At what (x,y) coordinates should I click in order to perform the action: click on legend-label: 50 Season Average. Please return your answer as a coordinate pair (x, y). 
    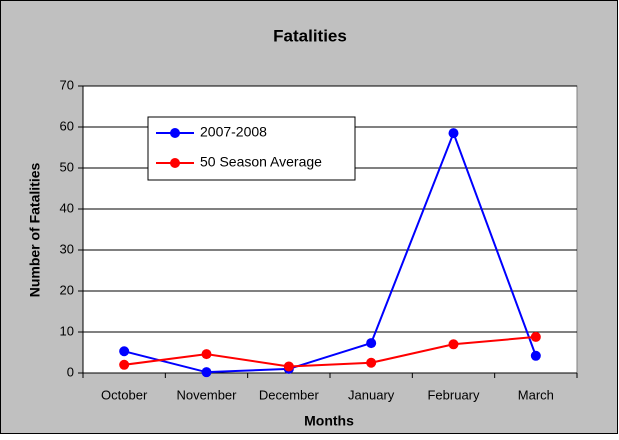
    Looking at the image, I should click on (261, 162).